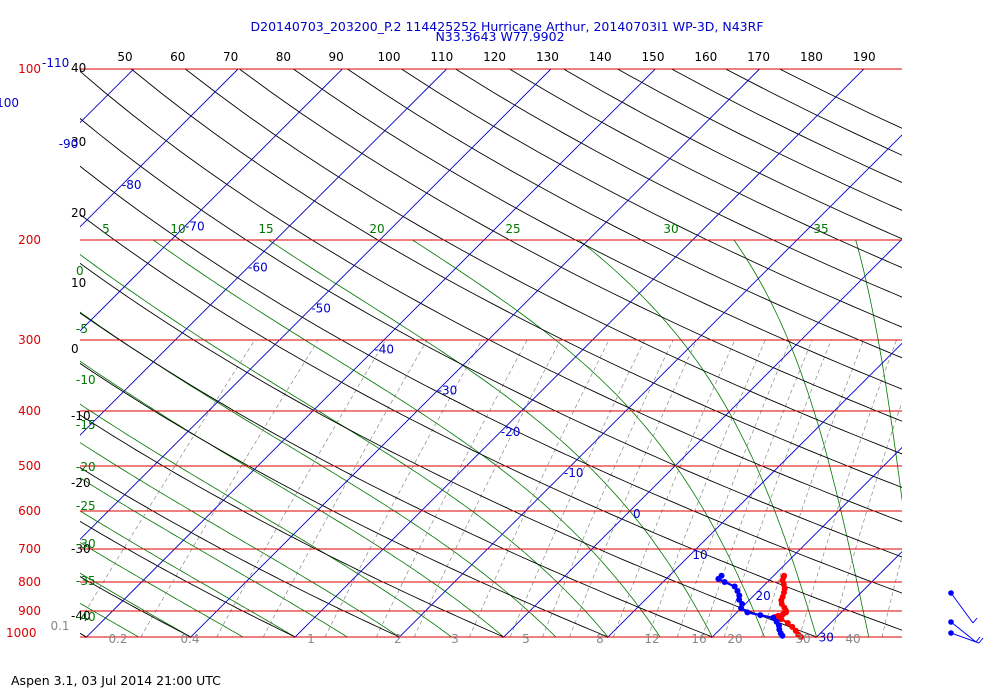 This screenshot has width=1000, height=700. I want to click on moist-adiabat-left-label: 0, so click(80, 271).